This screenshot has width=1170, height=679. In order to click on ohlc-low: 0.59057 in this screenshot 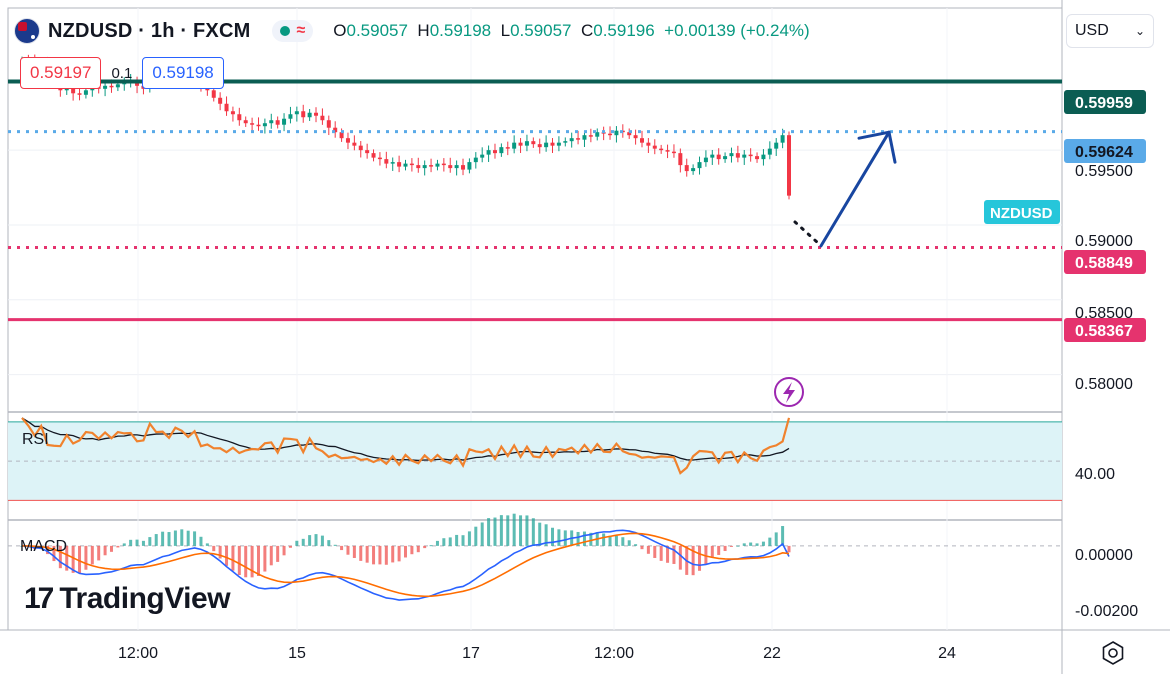, I will do `click(541, 30)`.